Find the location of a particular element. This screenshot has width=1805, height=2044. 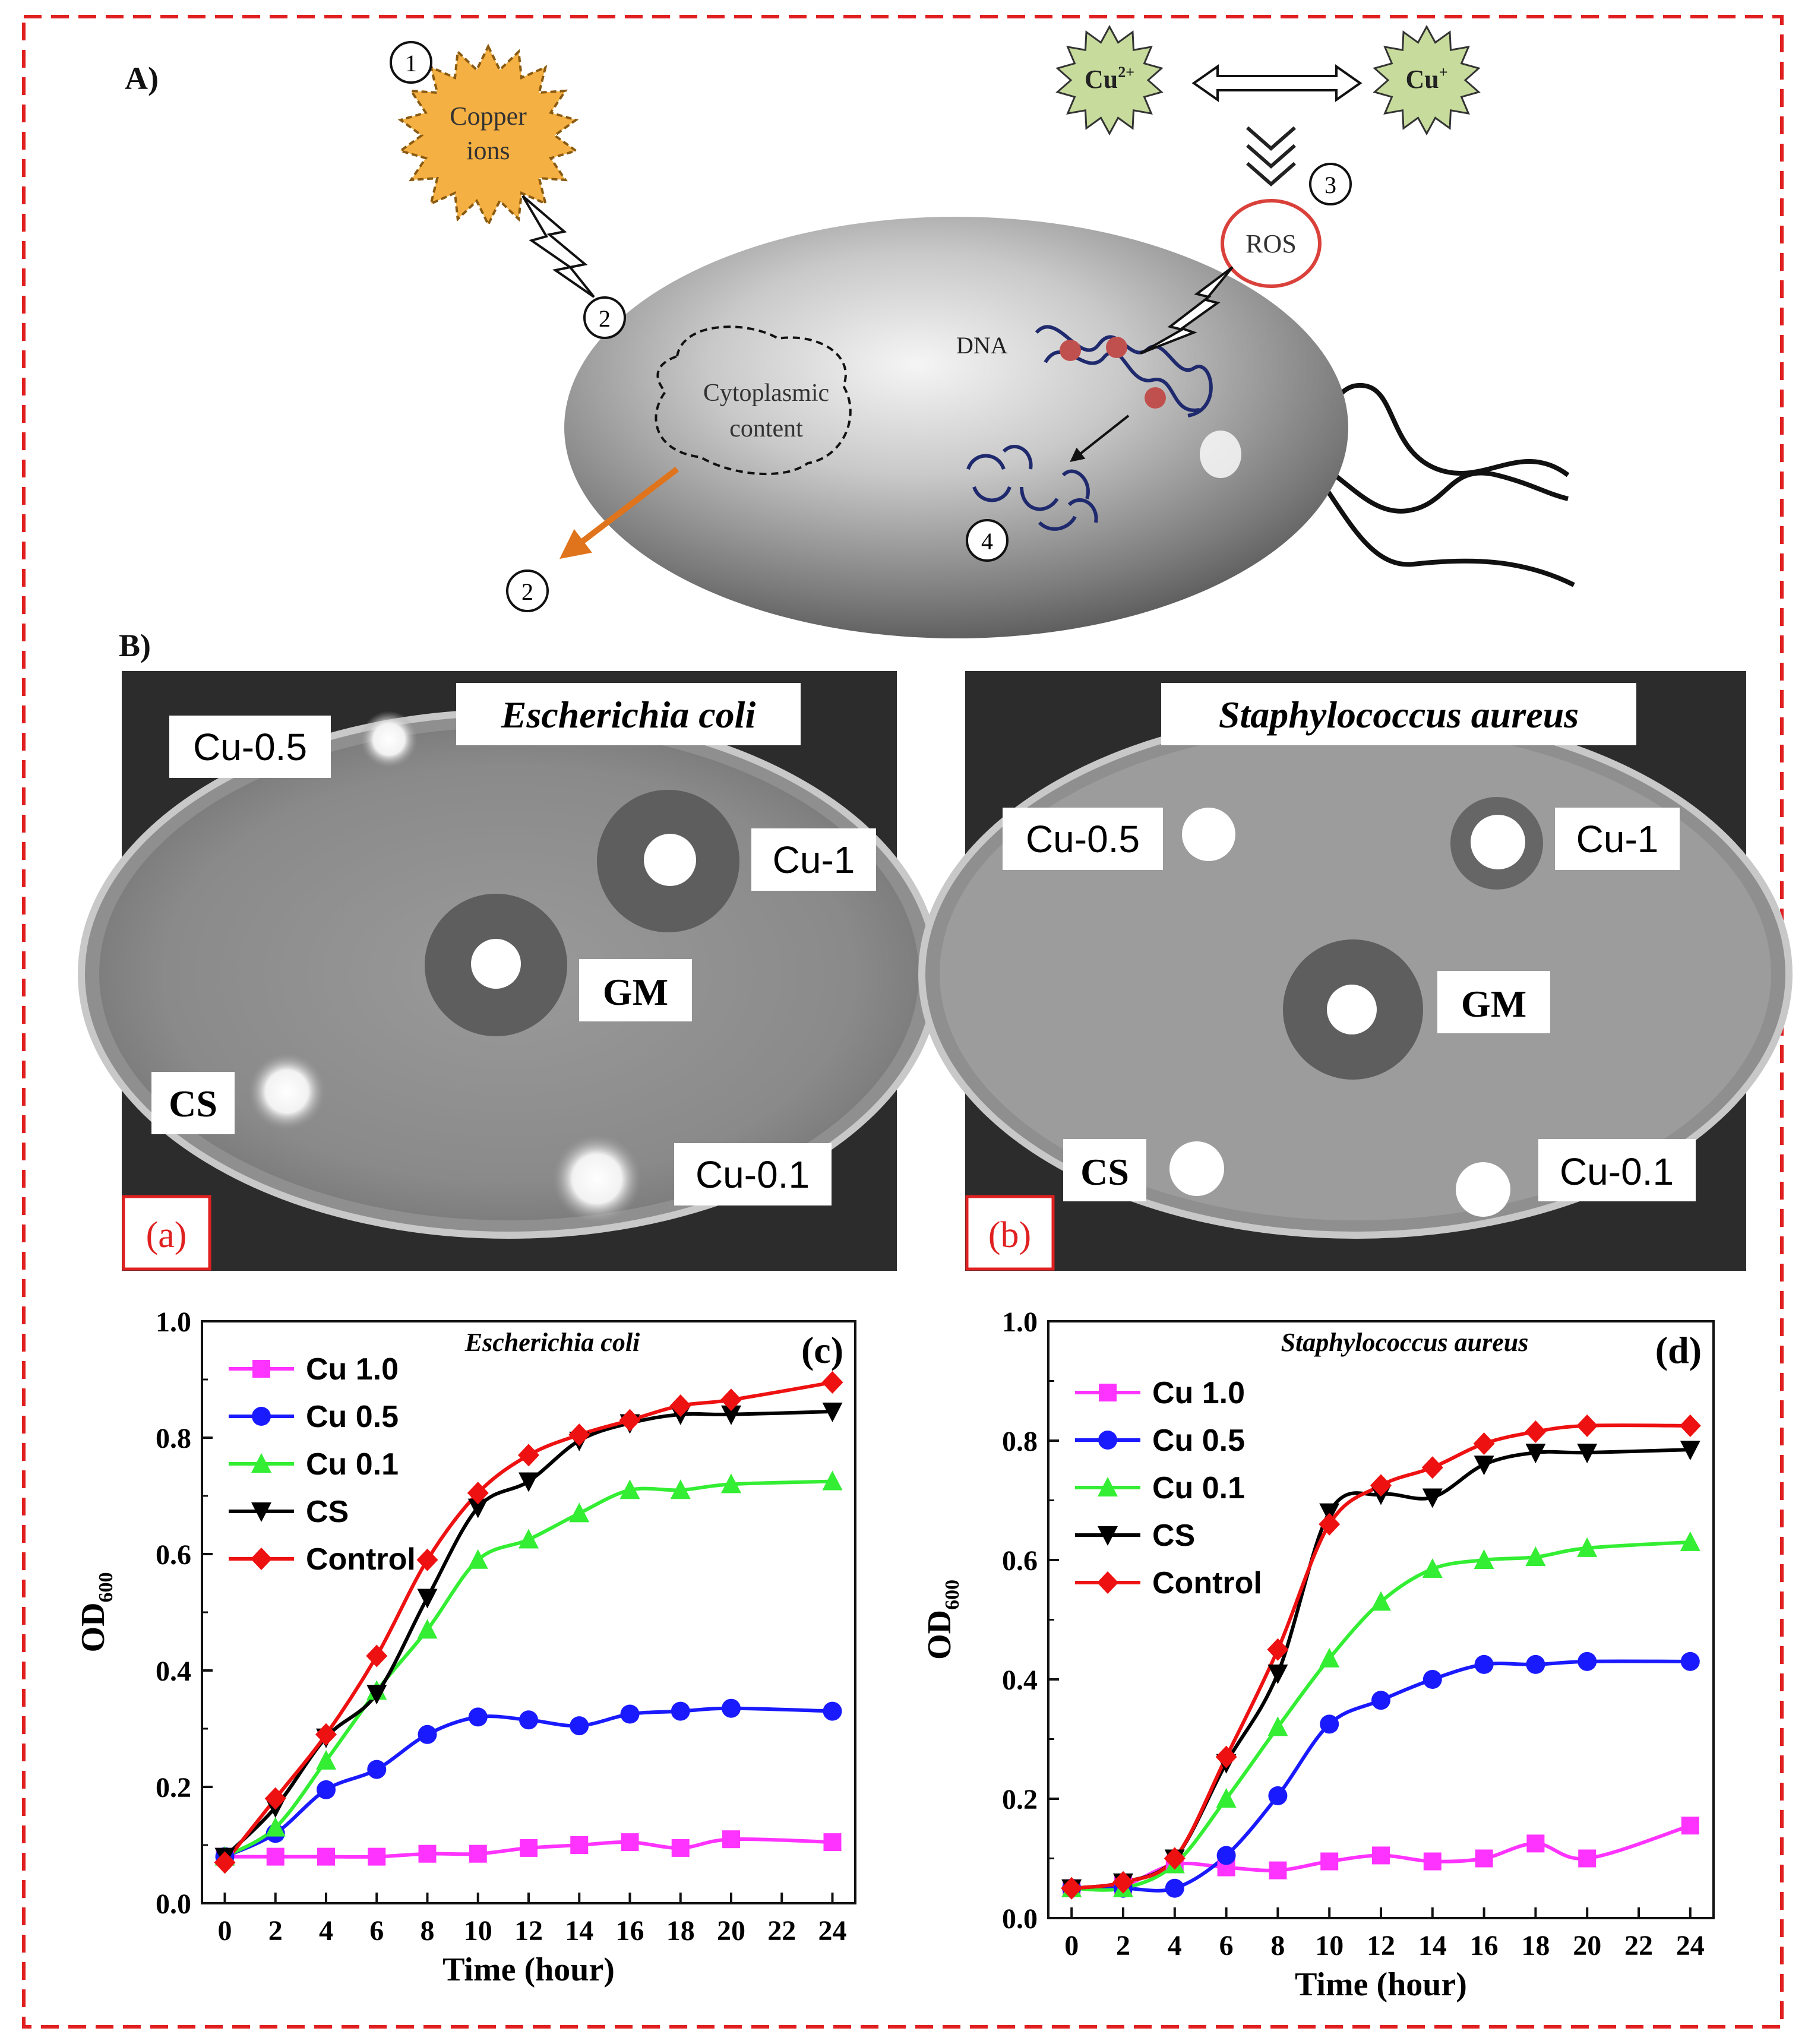

plate-b-title-box is located at coordinates (1398, 714).